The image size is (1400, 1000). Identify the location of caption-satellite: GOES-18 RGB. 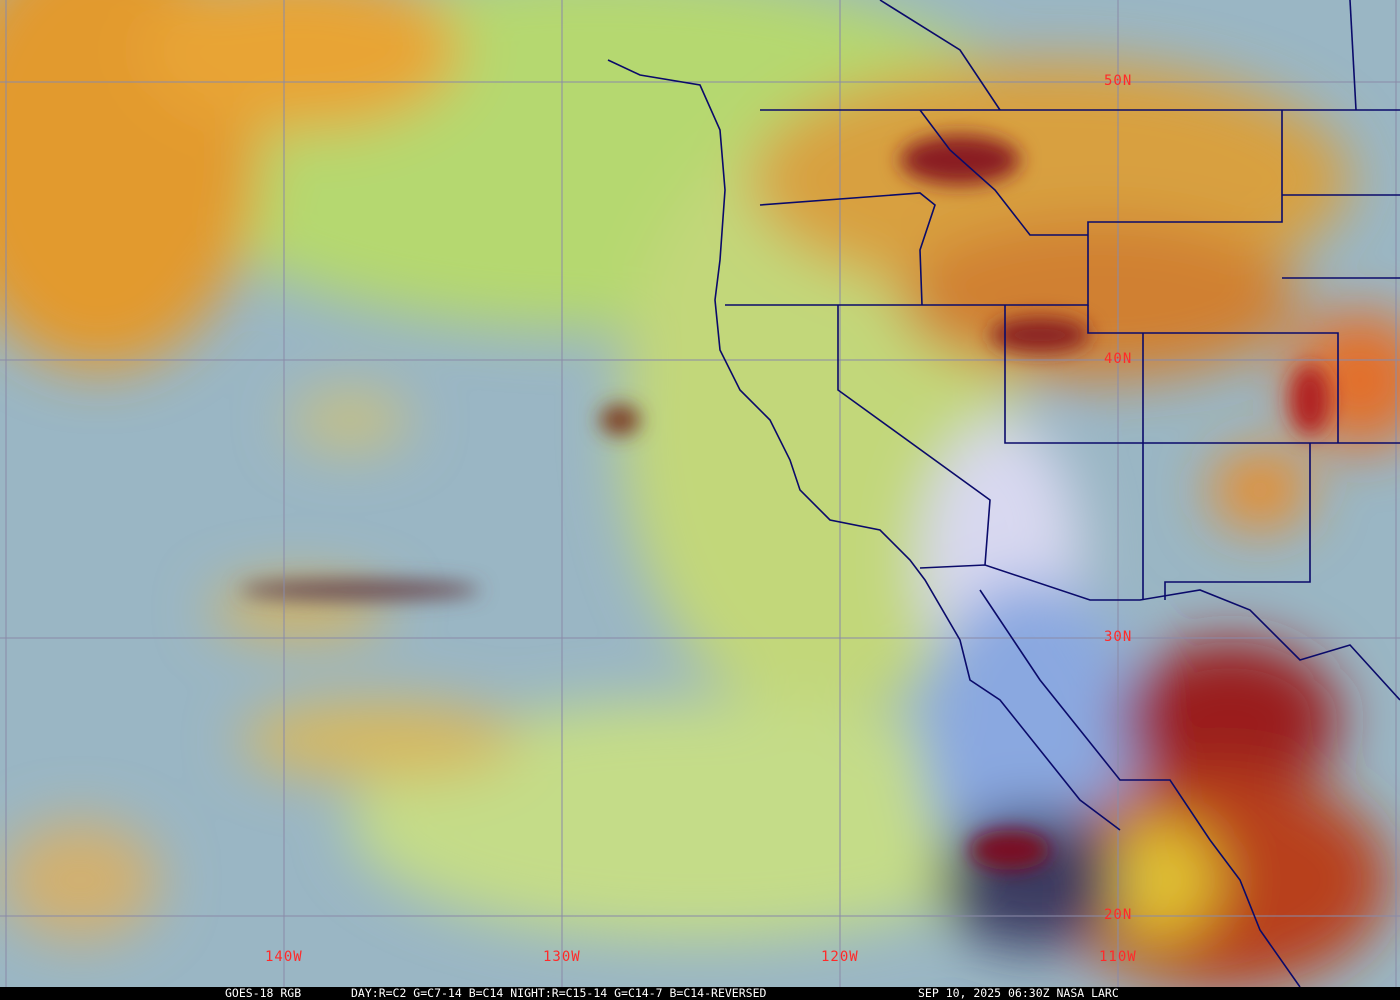
(263, 993).